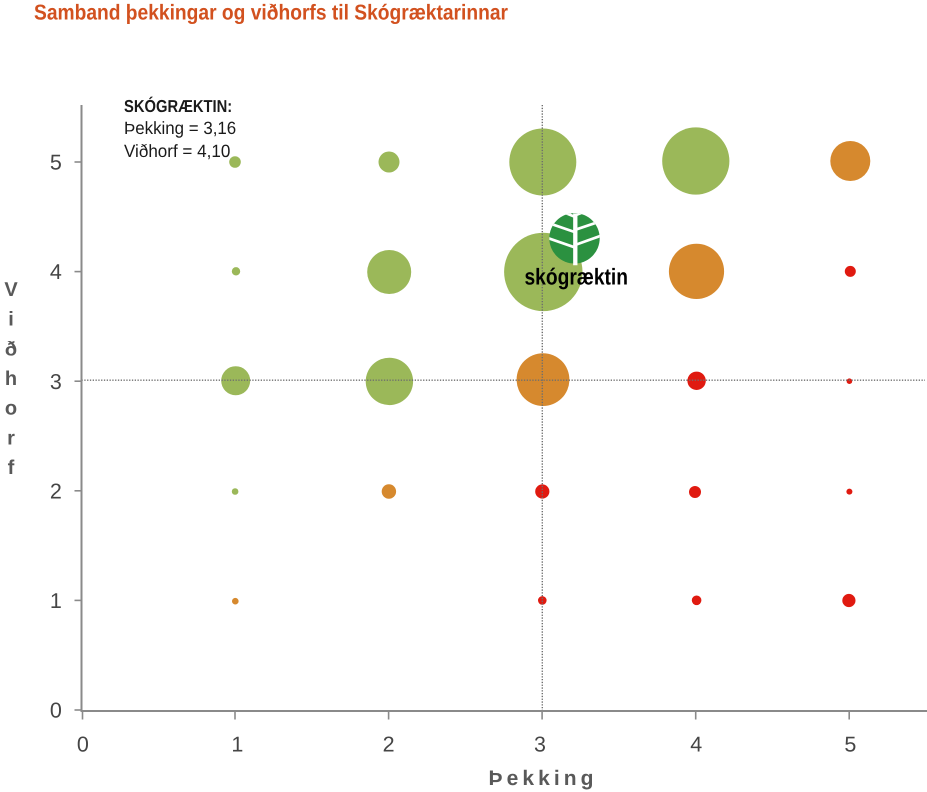 Image resolution: width=927 pixels, height=792 pixels. What do you see at coordinates (177, 151) in the screenshot?
I see `svg-text: Viðhorf = 4,10` at bounding box center [177, 151].